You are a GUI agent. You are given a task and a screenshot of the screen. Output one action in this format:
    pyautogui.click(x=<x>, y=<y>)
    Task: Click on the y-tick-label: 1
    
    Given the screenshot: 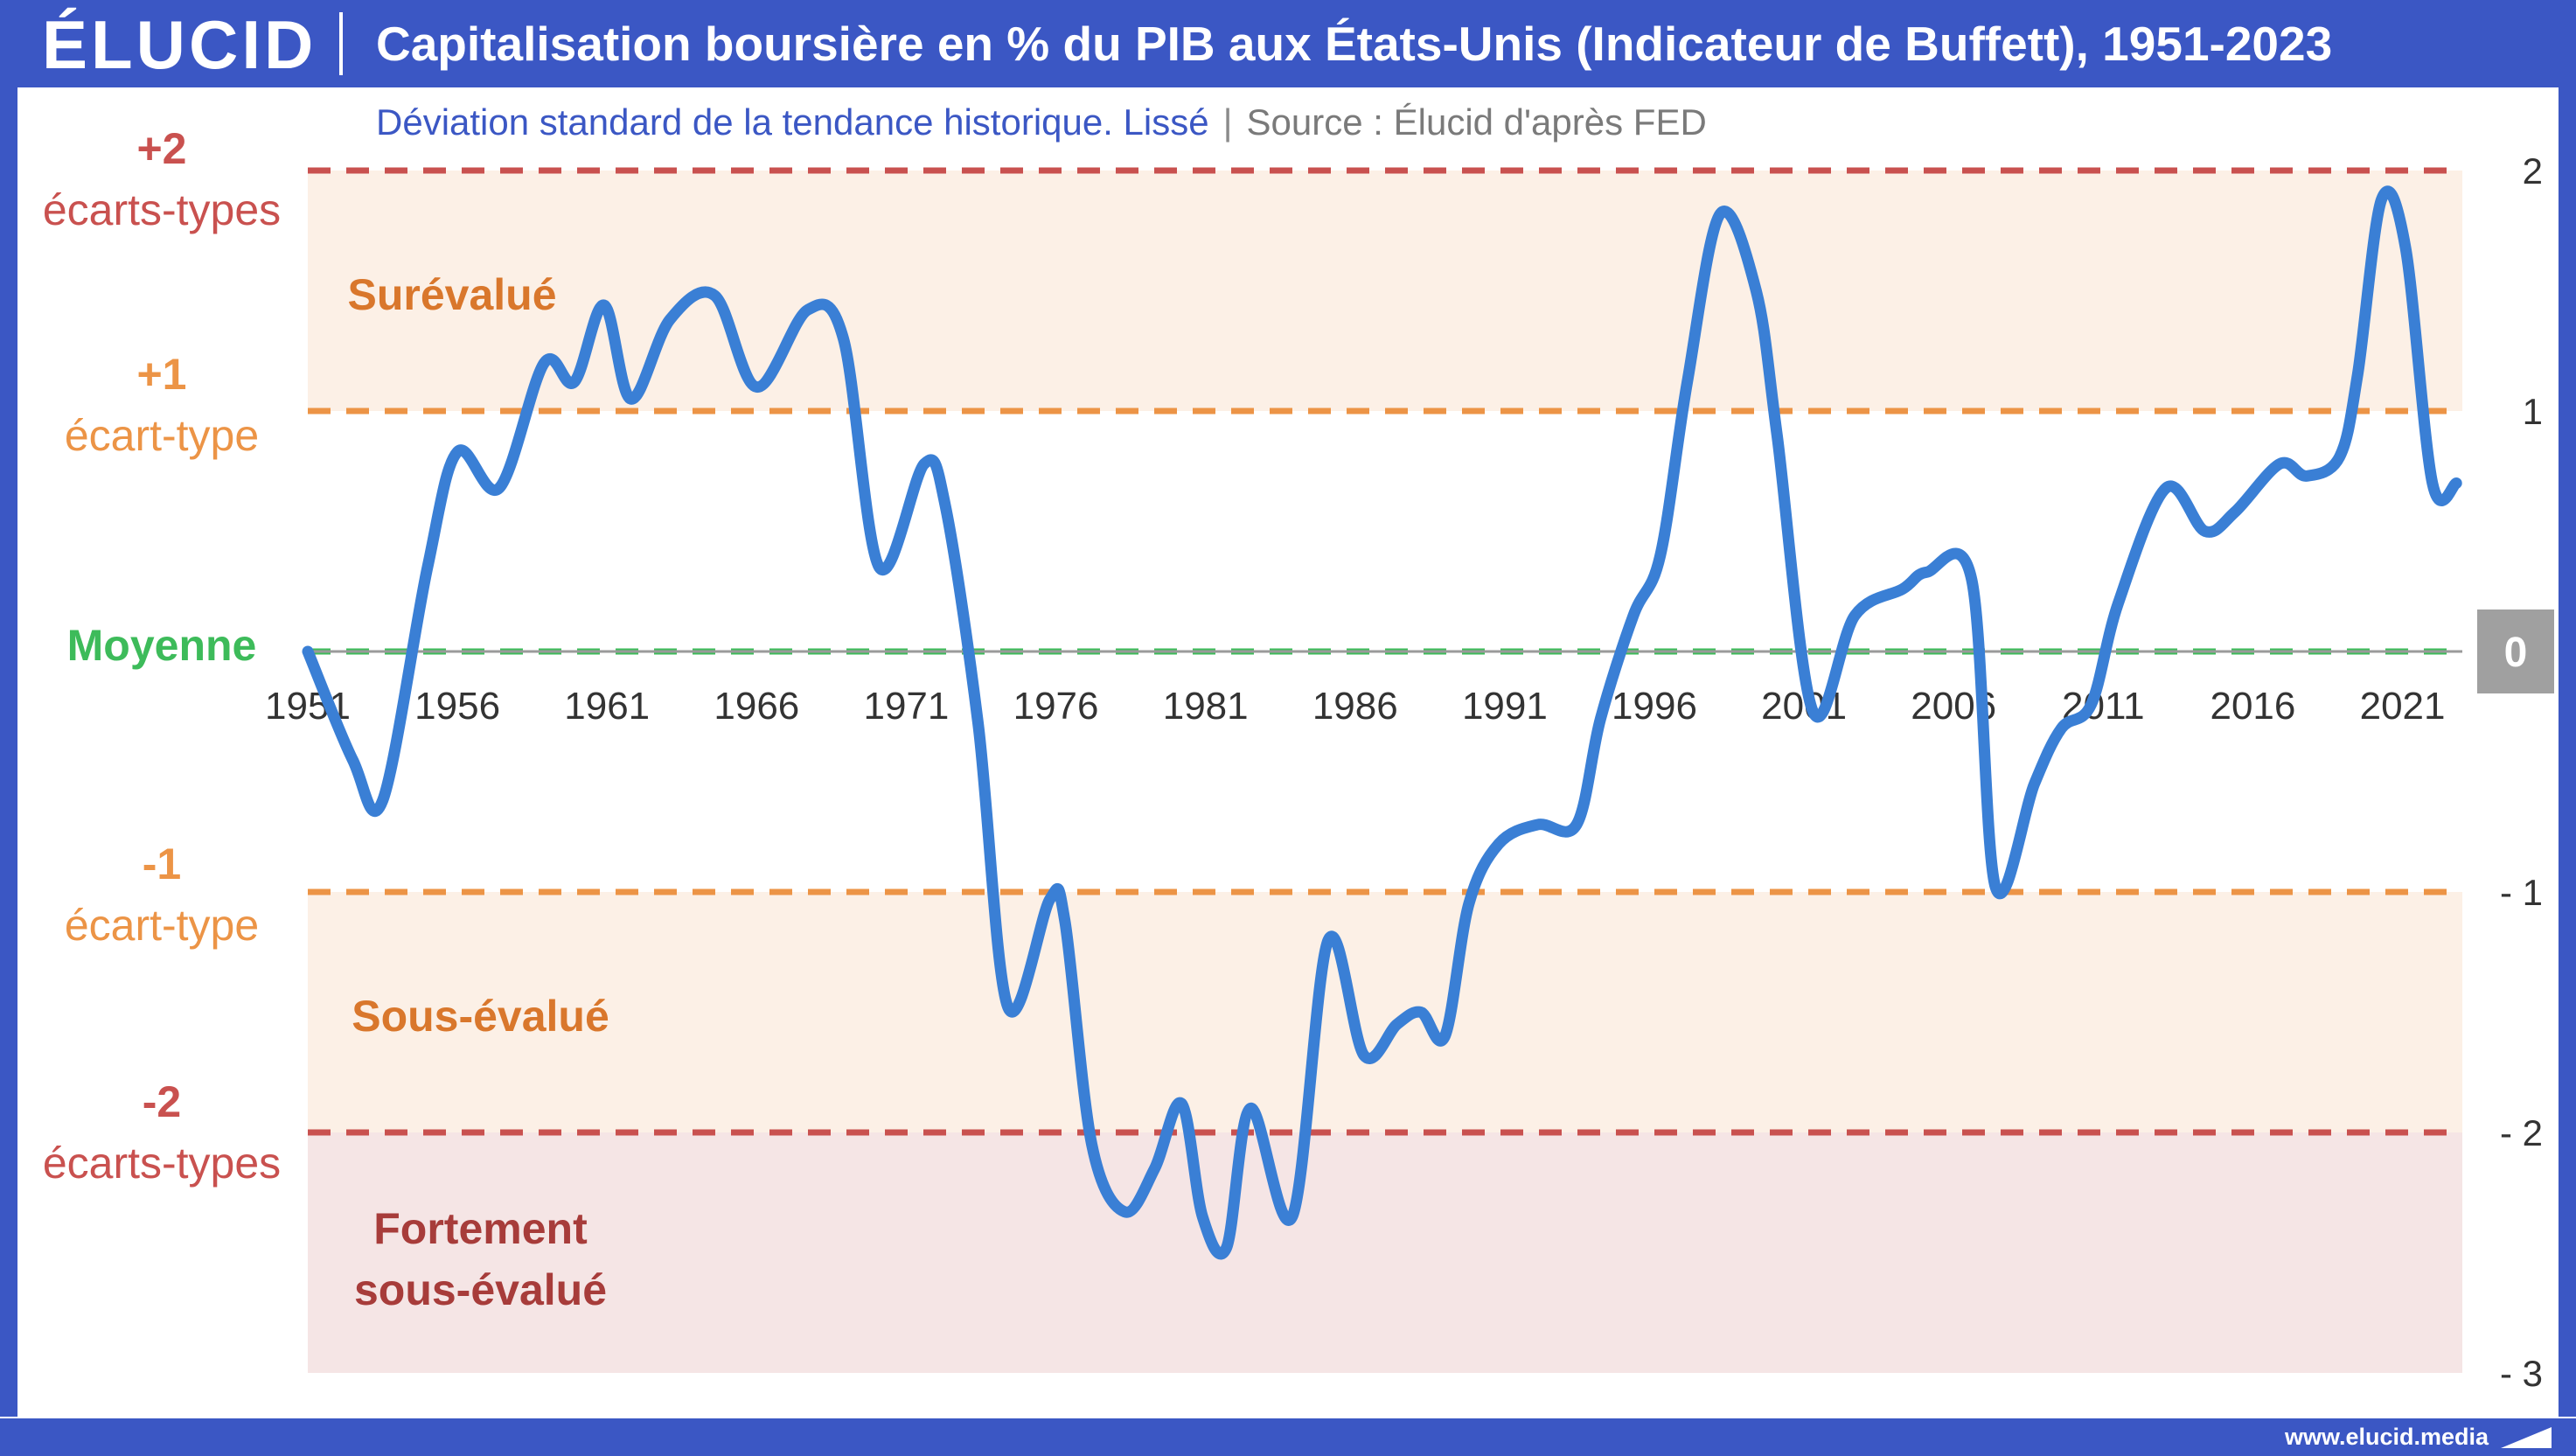 What is the action you would take?
    pyautogui.click(x=2533, y=411)
    